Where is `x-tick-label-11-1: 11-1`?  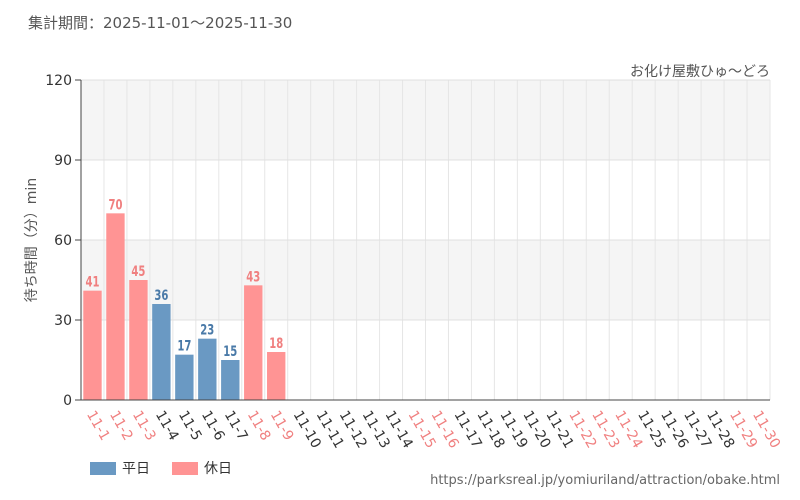 x-tick-label-11-1: 11-1 is located at coordinates (98, 426).